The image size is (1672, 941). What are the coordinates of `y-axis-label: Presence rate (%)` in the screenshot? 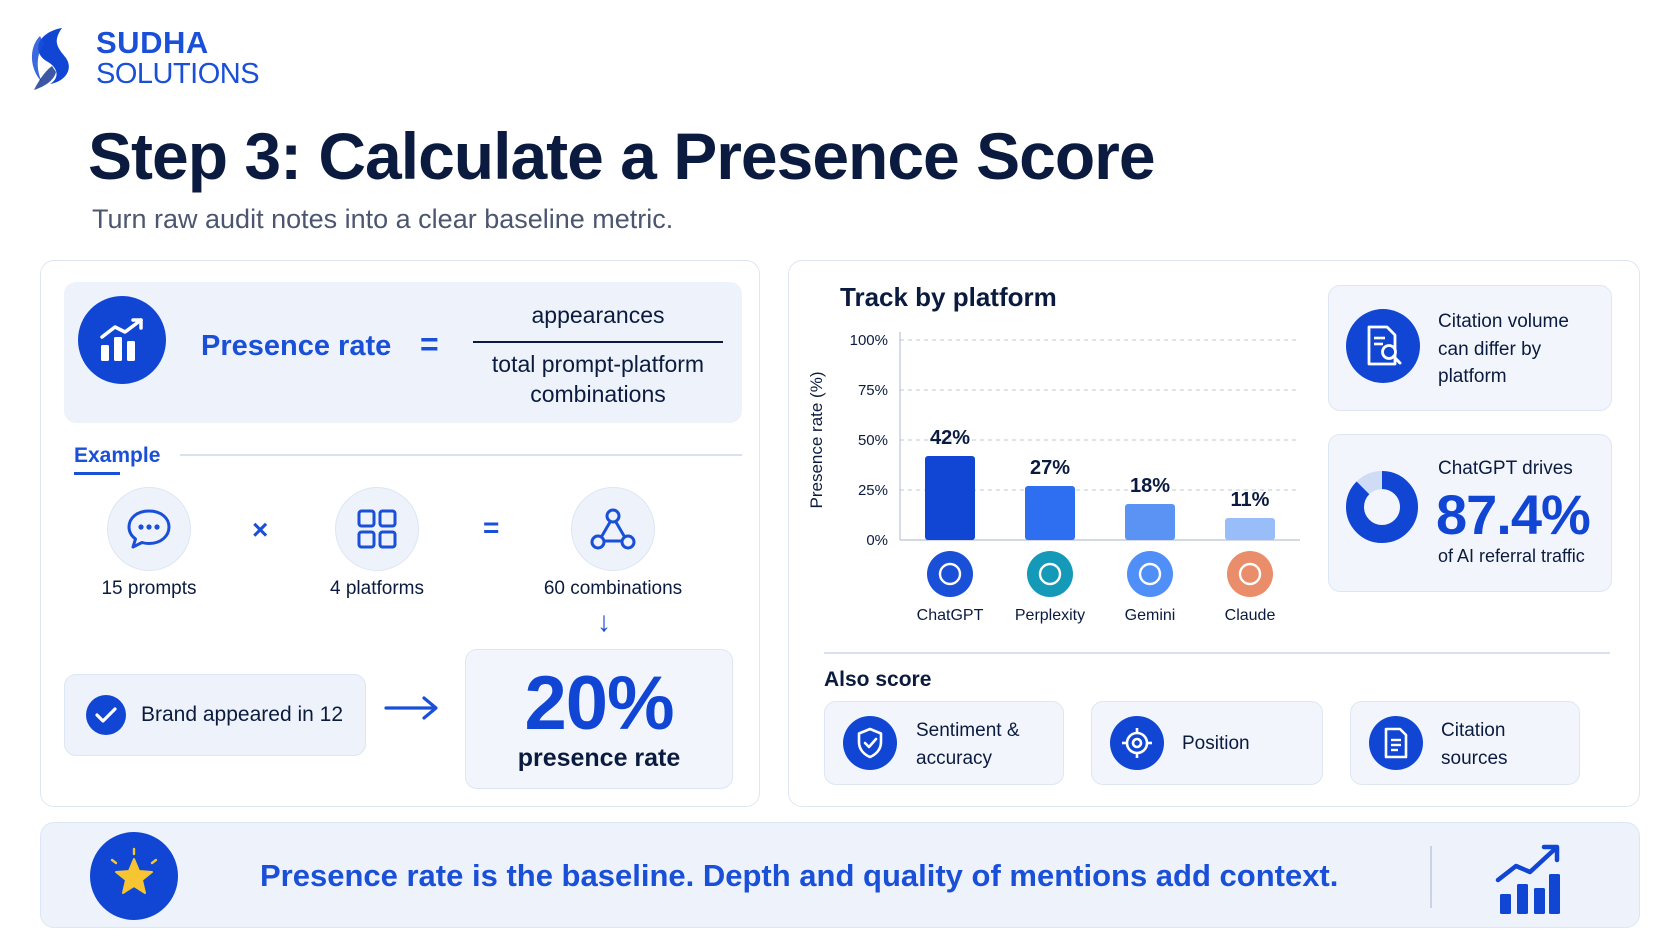 It's located at (816, 440).